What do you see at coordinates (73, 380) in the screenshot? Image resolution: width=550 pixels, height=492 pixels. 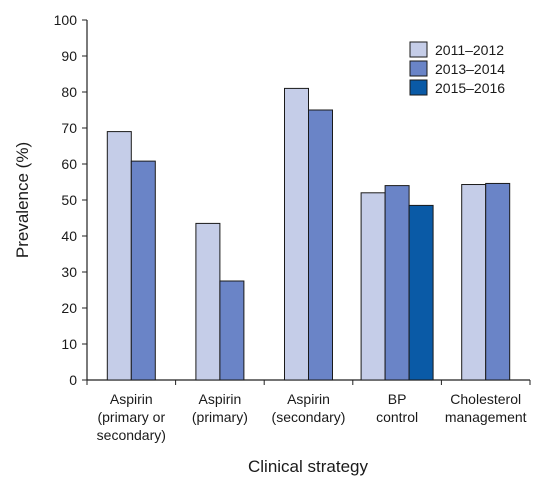 I see `y-tick-label: 0` at bounding box center [73, 380].